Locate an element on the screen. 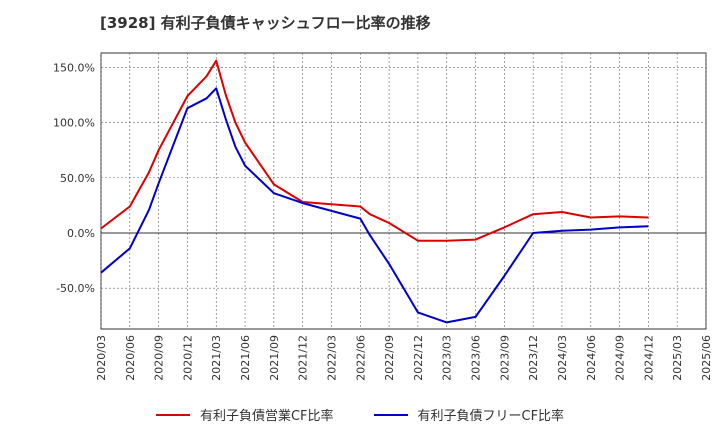 Image resolution: width=720 pixels, height=440 pixels. x-tick-label: 2022/09 is located at coordinates (389, 358).